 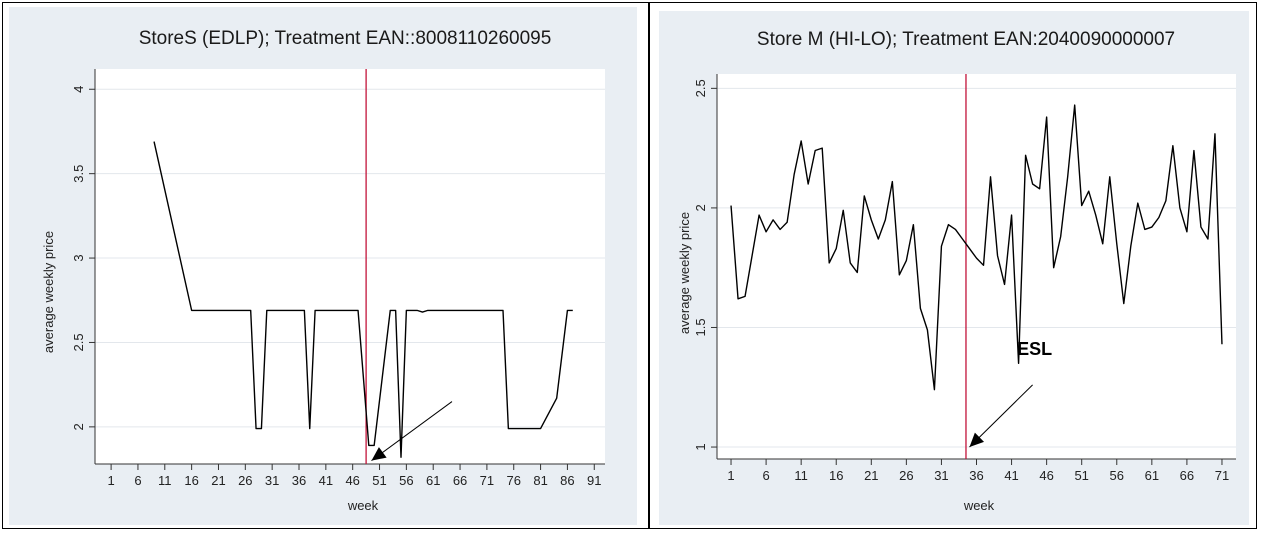 What do you see at coordinates (649, 265) in the screenshot?
I see `panel-divider` at bounding box center [649, 265].